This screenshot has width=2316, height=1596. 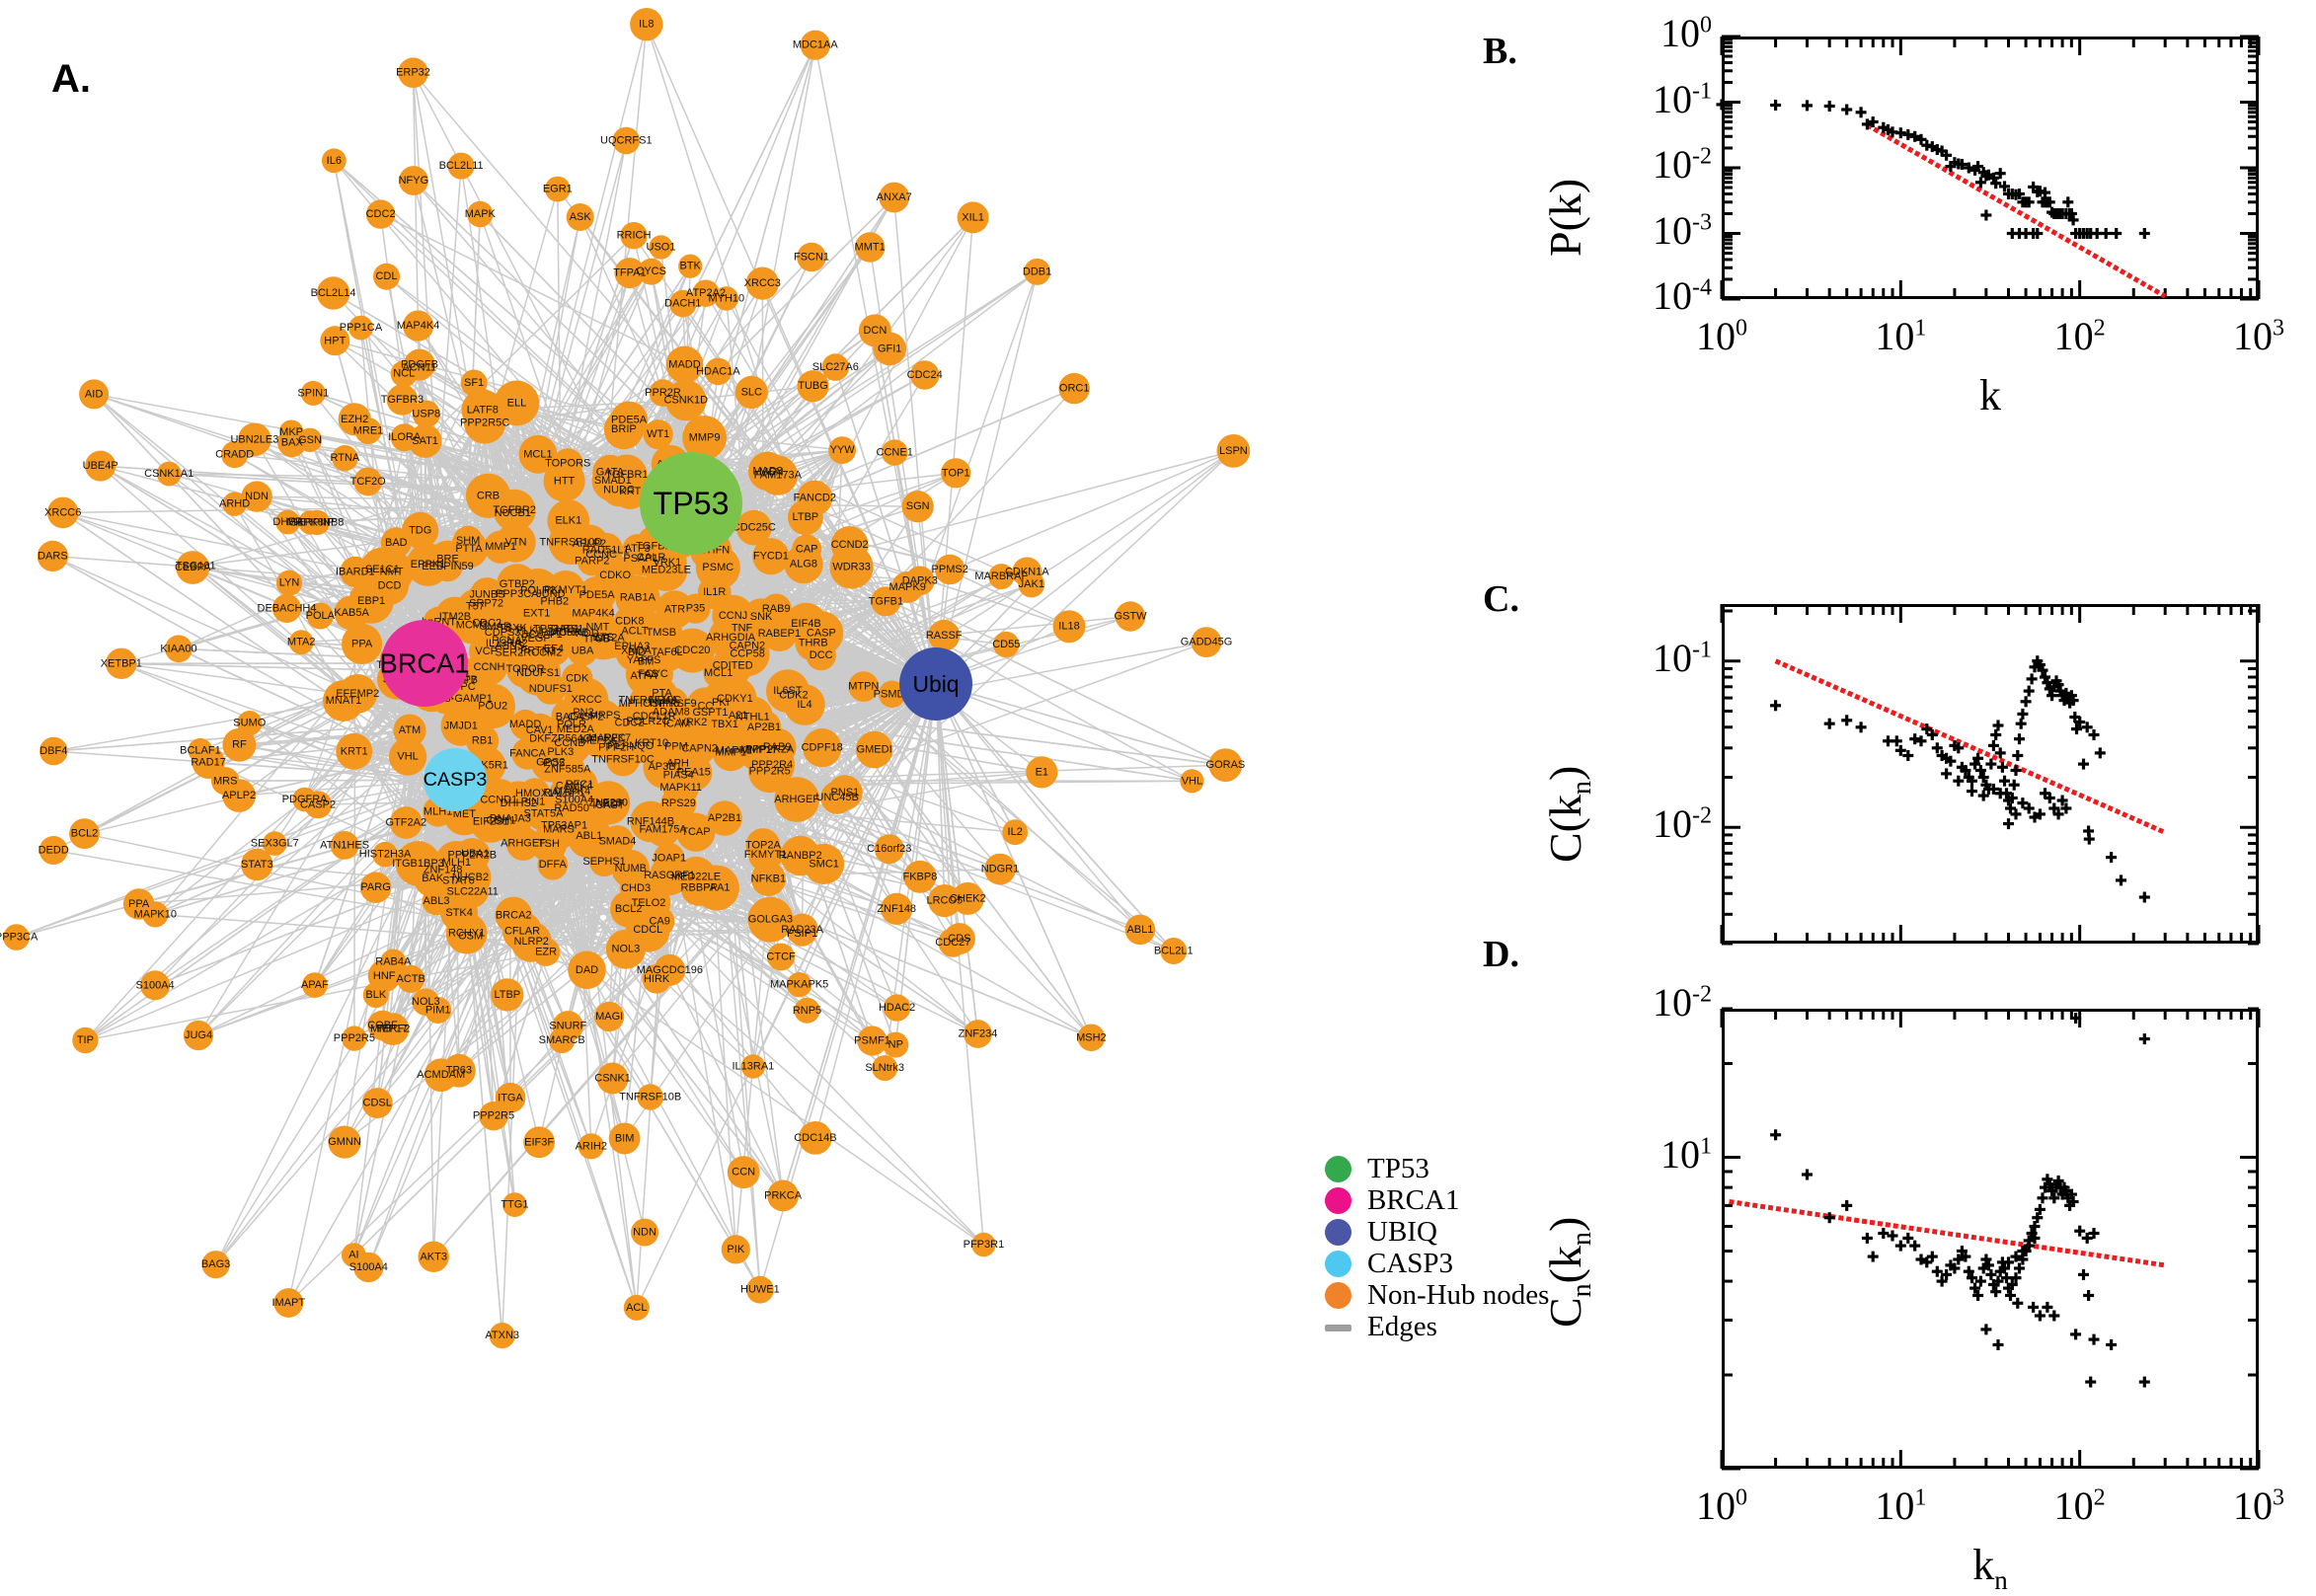 What do you see at coordinates (1569, 1272) in the screenshot?
I see `y-axis-title: Cn(kn)` at bounding box center [1569, 1272].